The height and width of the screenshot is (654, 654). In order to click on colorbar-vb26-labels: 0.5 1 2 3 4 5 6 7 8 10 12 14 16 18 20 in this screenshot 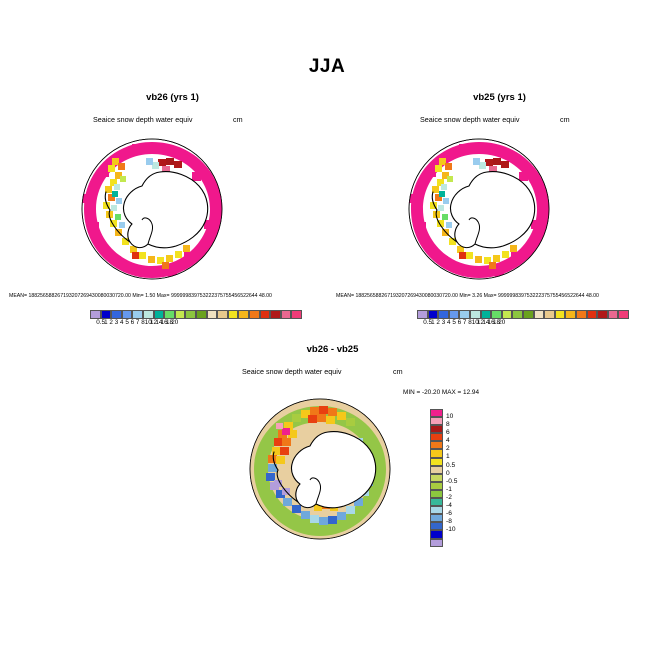, I will do `click(199, 322)`.